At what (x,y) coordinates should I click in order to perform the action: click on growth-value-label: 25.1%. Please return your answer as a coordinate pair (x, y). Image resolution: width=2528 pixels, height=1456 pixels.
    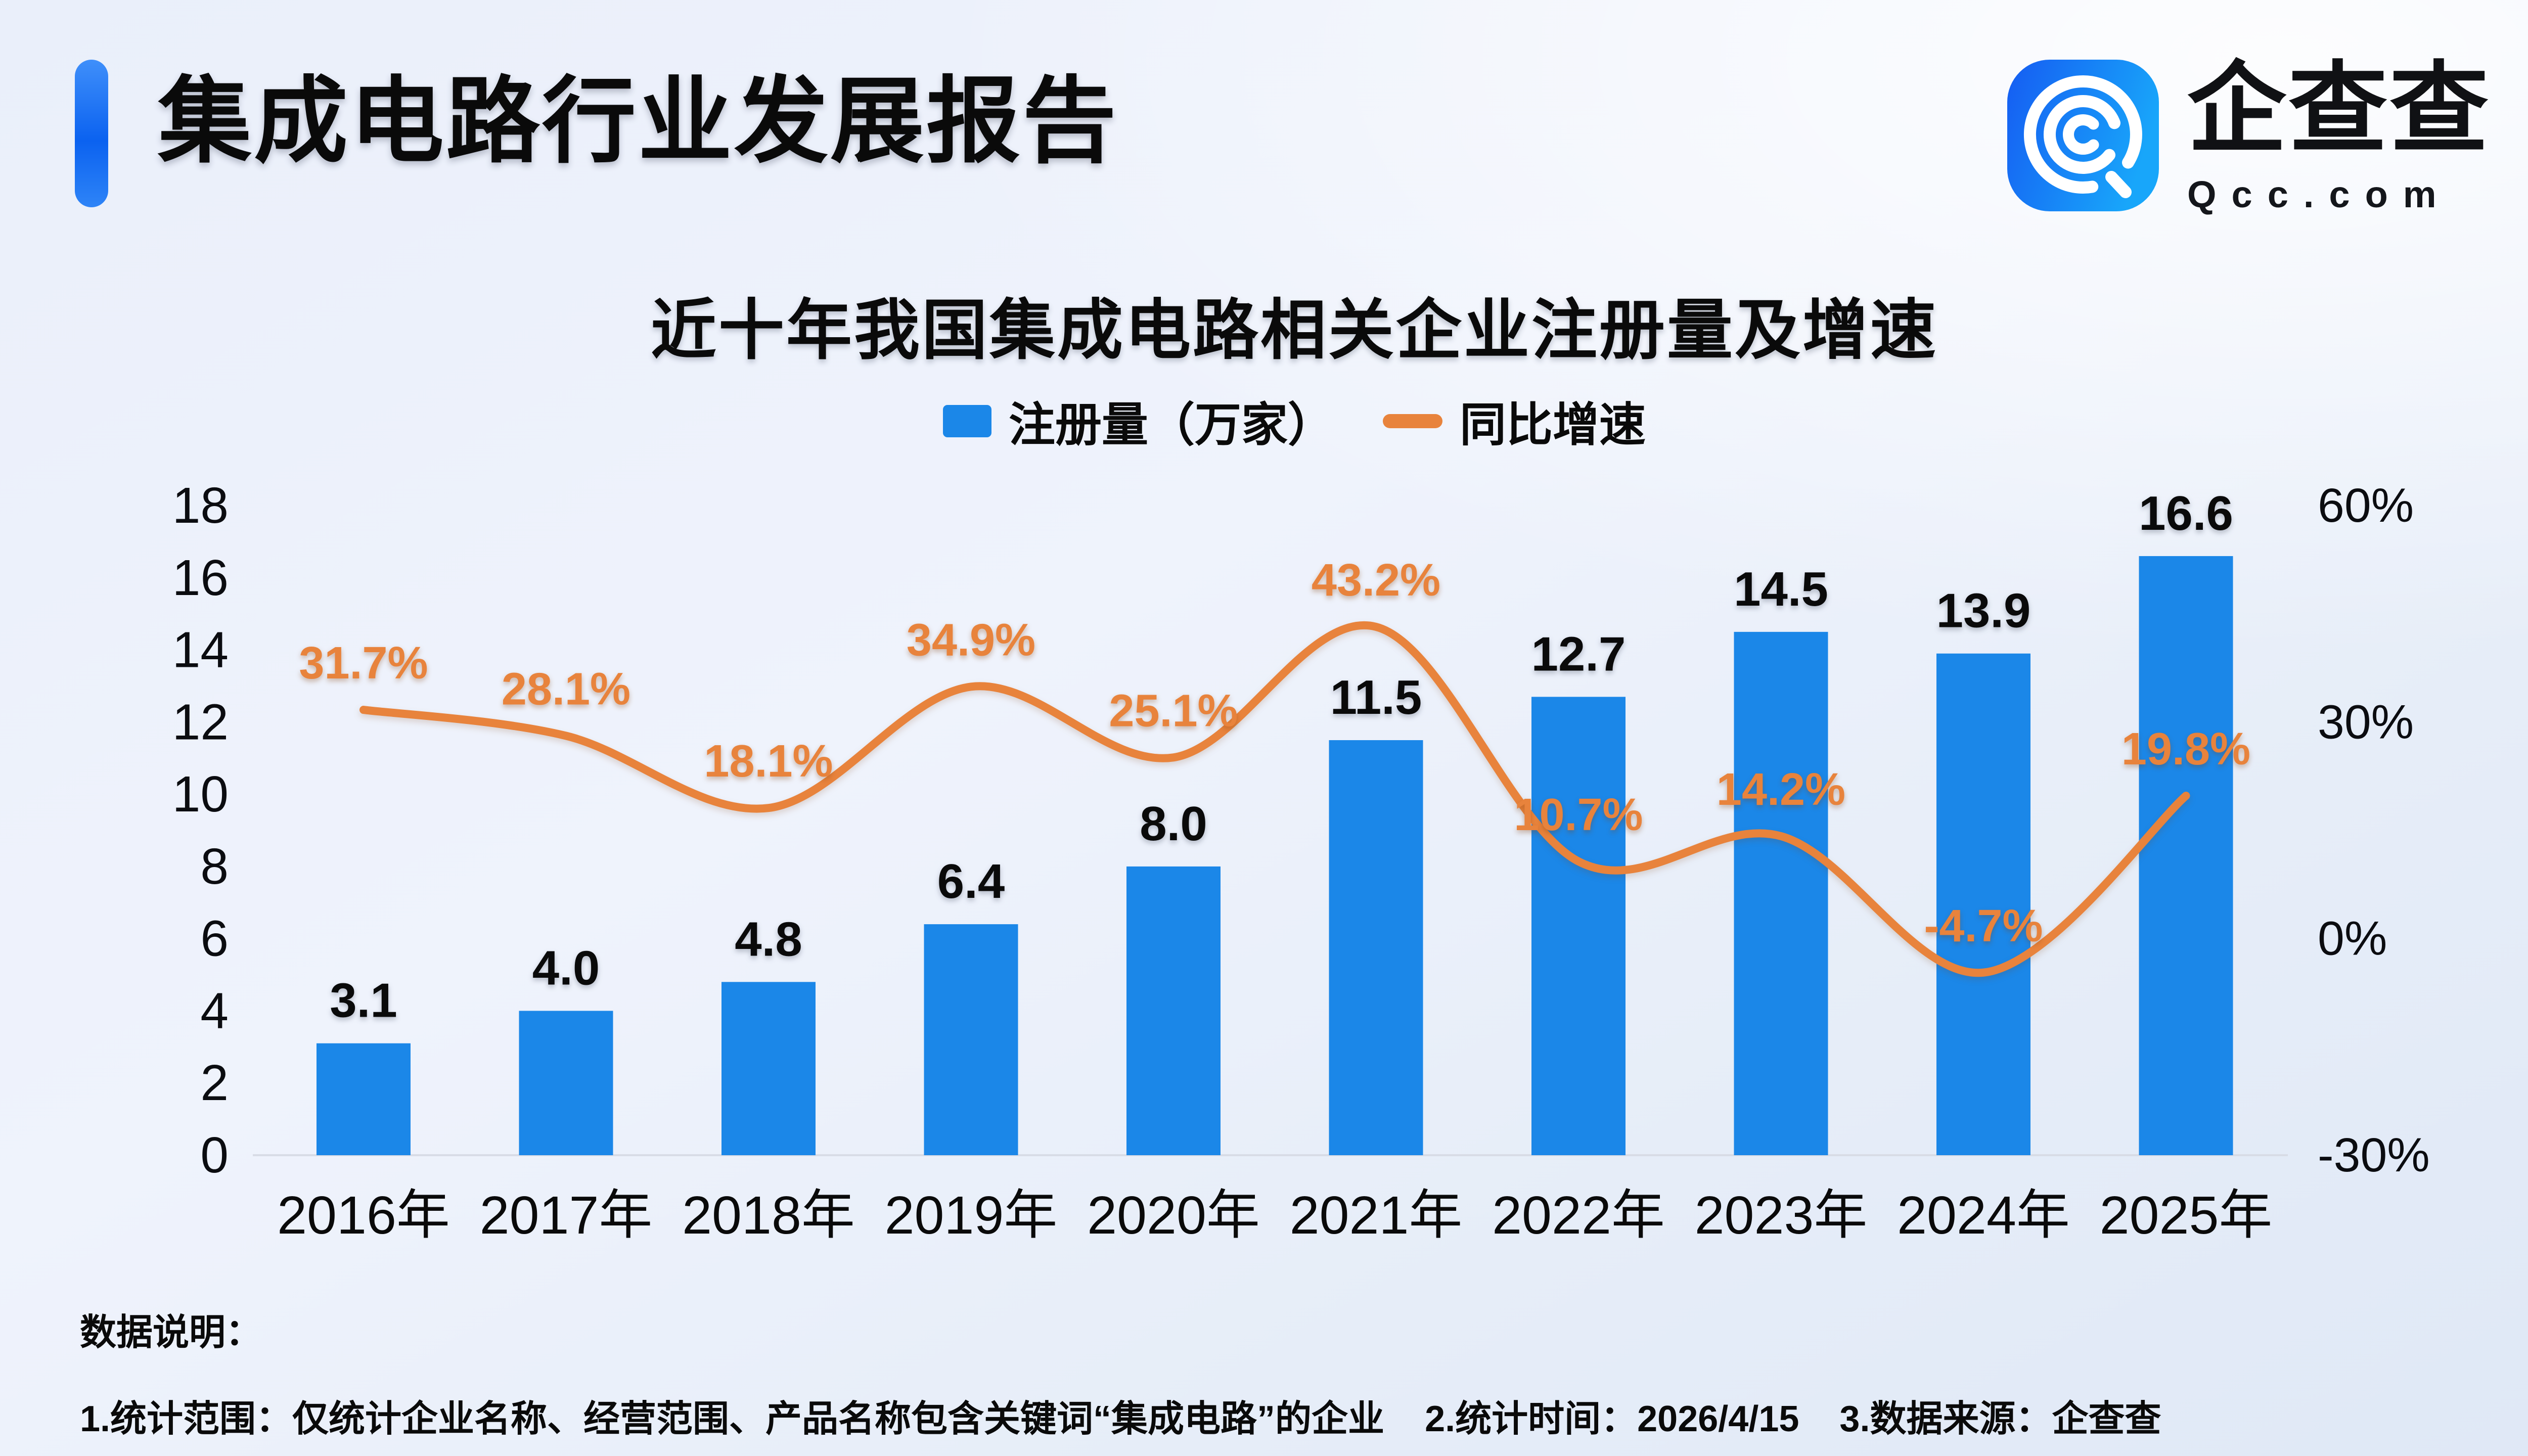
    Looking at the image, I should click on (1174, 711).